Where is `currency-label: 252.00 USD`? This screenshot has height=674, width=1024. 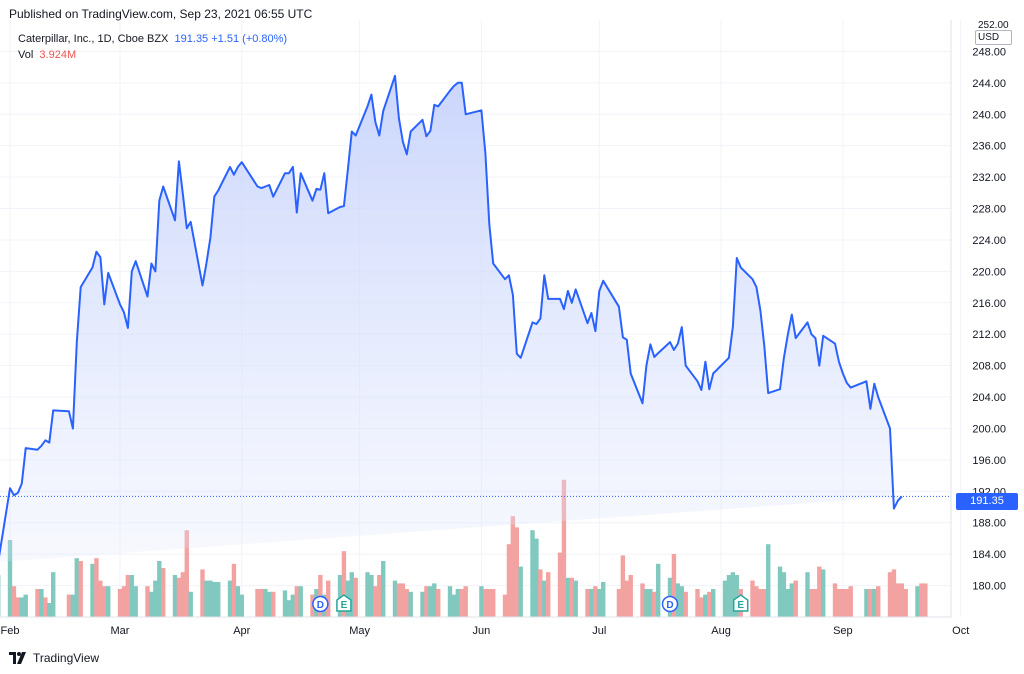
currency-label: 252.00 USD is located at coordinates (993, 32).